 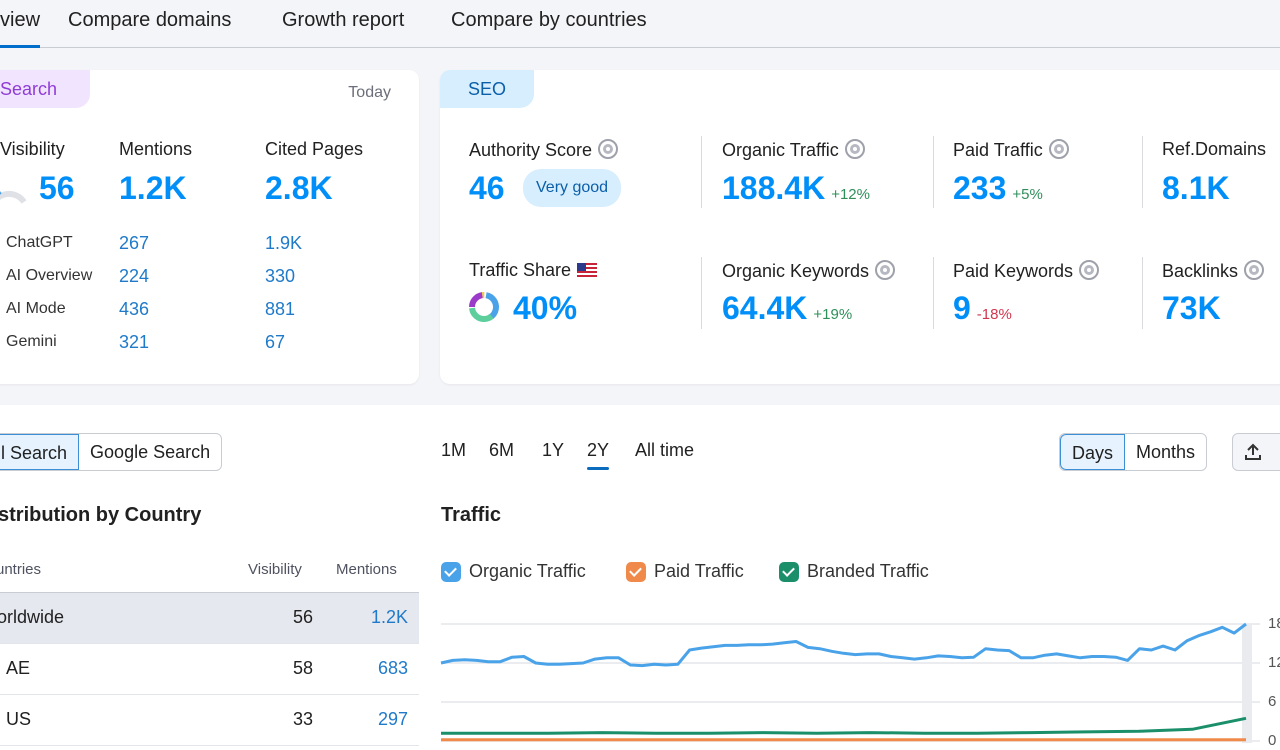 I want to click on google-search-toggle-button: Google Search, so click(x=150, y=452).